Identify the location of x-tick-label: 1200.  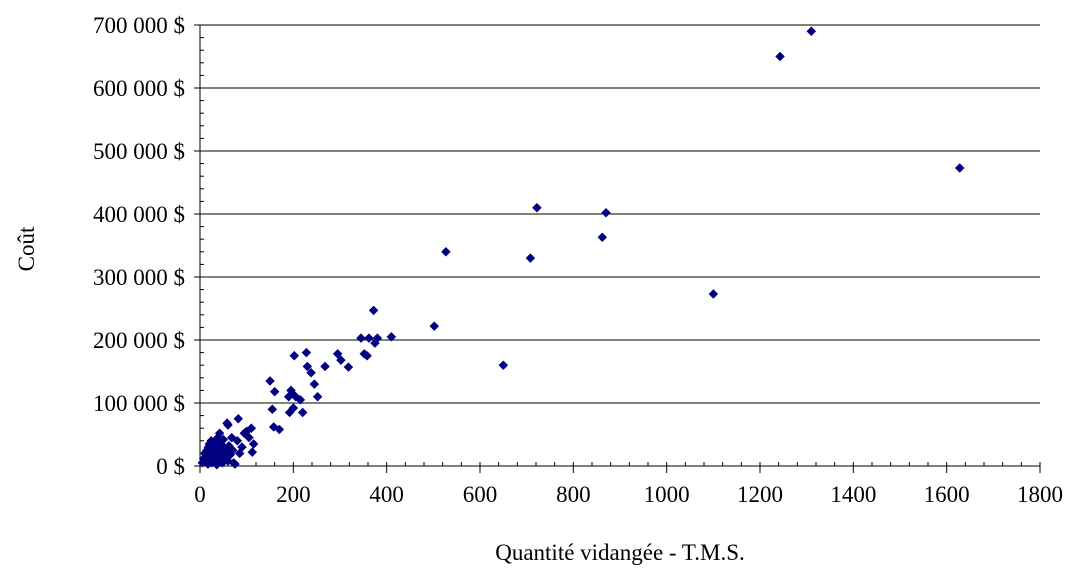
(760, 494).